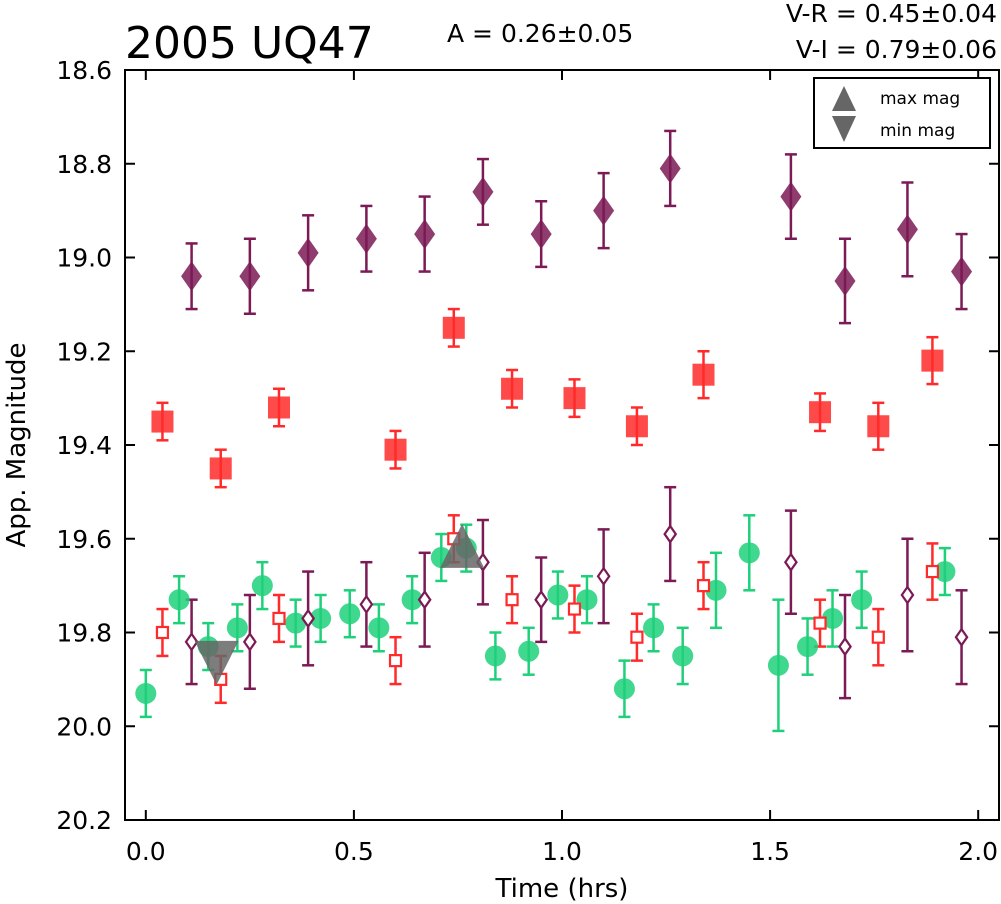  I want to click on x-axis-label: Time (hrs), so click(562, 889).